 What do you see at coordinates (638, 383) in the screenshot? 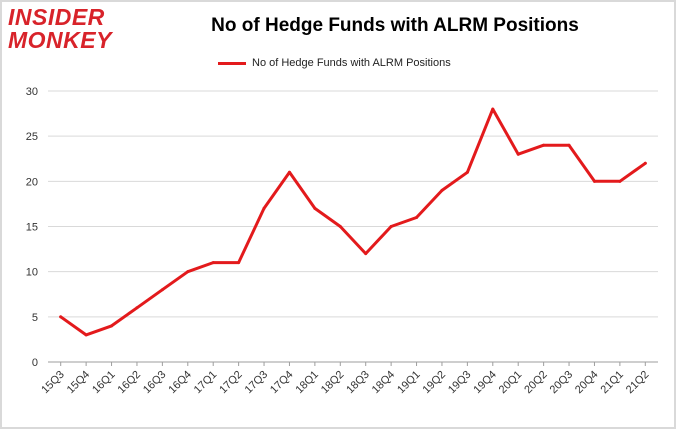
I see `x-tick-label: 21Q2` at bounding box center [638, 383].